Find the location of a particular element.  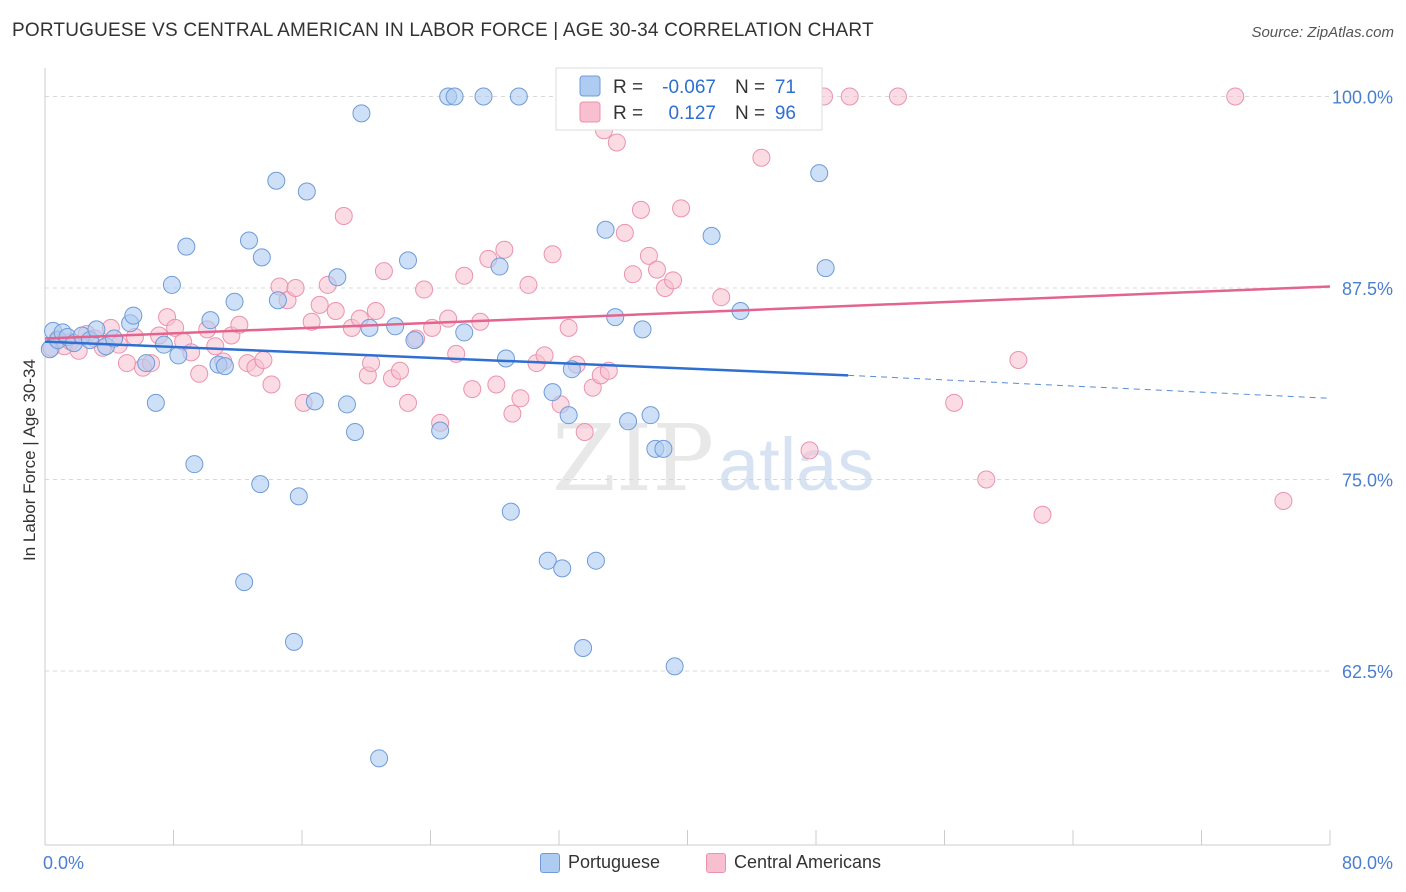

legend-box: R = -0.067 N = 71 R = 0.127 N = 96 is located at coordinates (689, 99).